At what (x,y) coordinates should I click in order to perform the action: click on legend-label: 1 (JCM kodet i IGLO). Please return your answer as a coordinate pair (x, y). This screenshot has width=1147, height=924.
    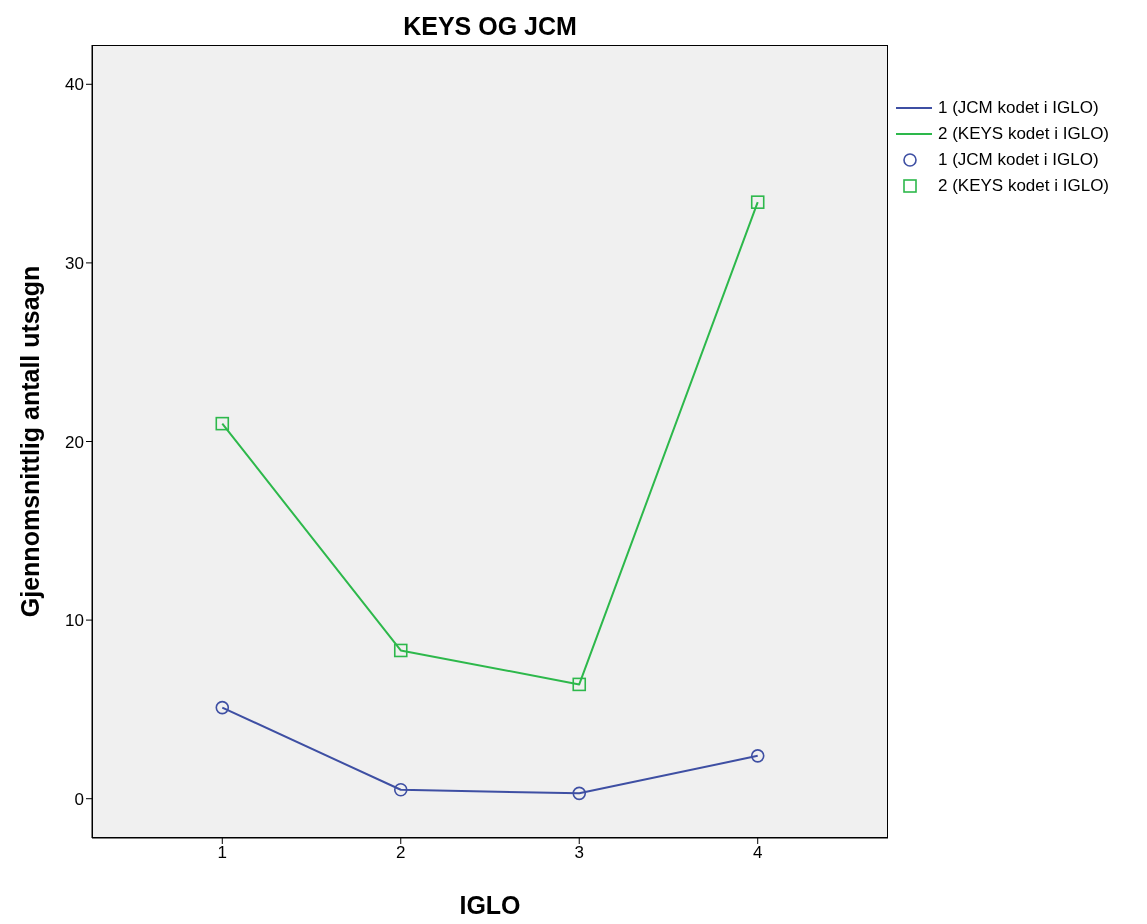
    Looking at the image, I should click on (1018, 160).